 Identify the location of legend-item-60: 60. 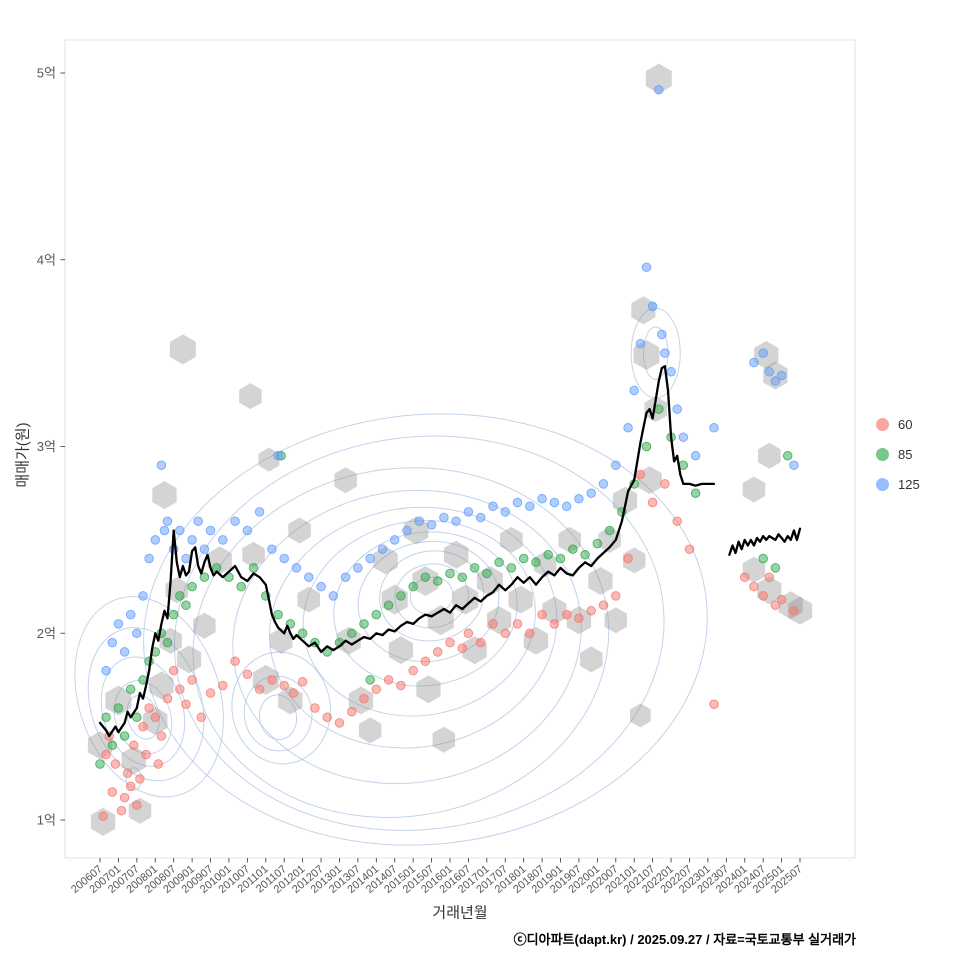
(898, 424).